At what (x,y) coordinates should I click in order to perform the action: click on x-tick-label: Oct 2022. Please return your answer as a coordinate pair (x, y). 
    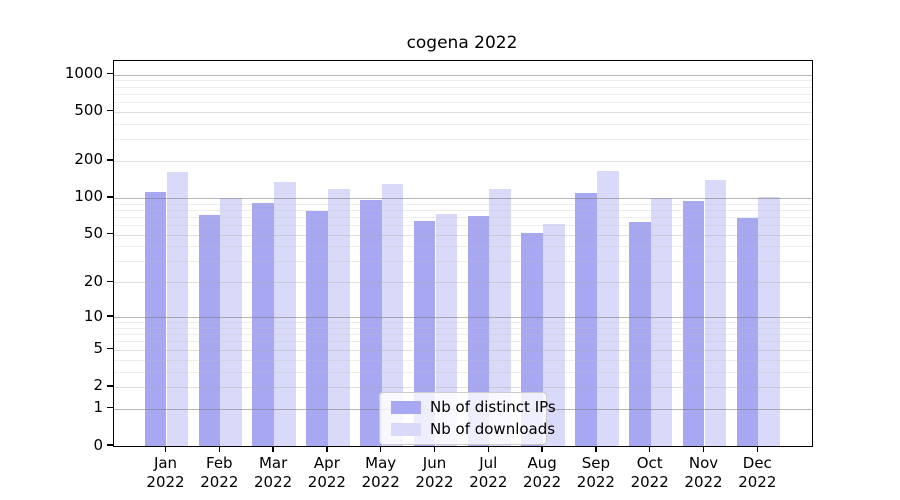
    Looking at the image, I should click on (649, 472).